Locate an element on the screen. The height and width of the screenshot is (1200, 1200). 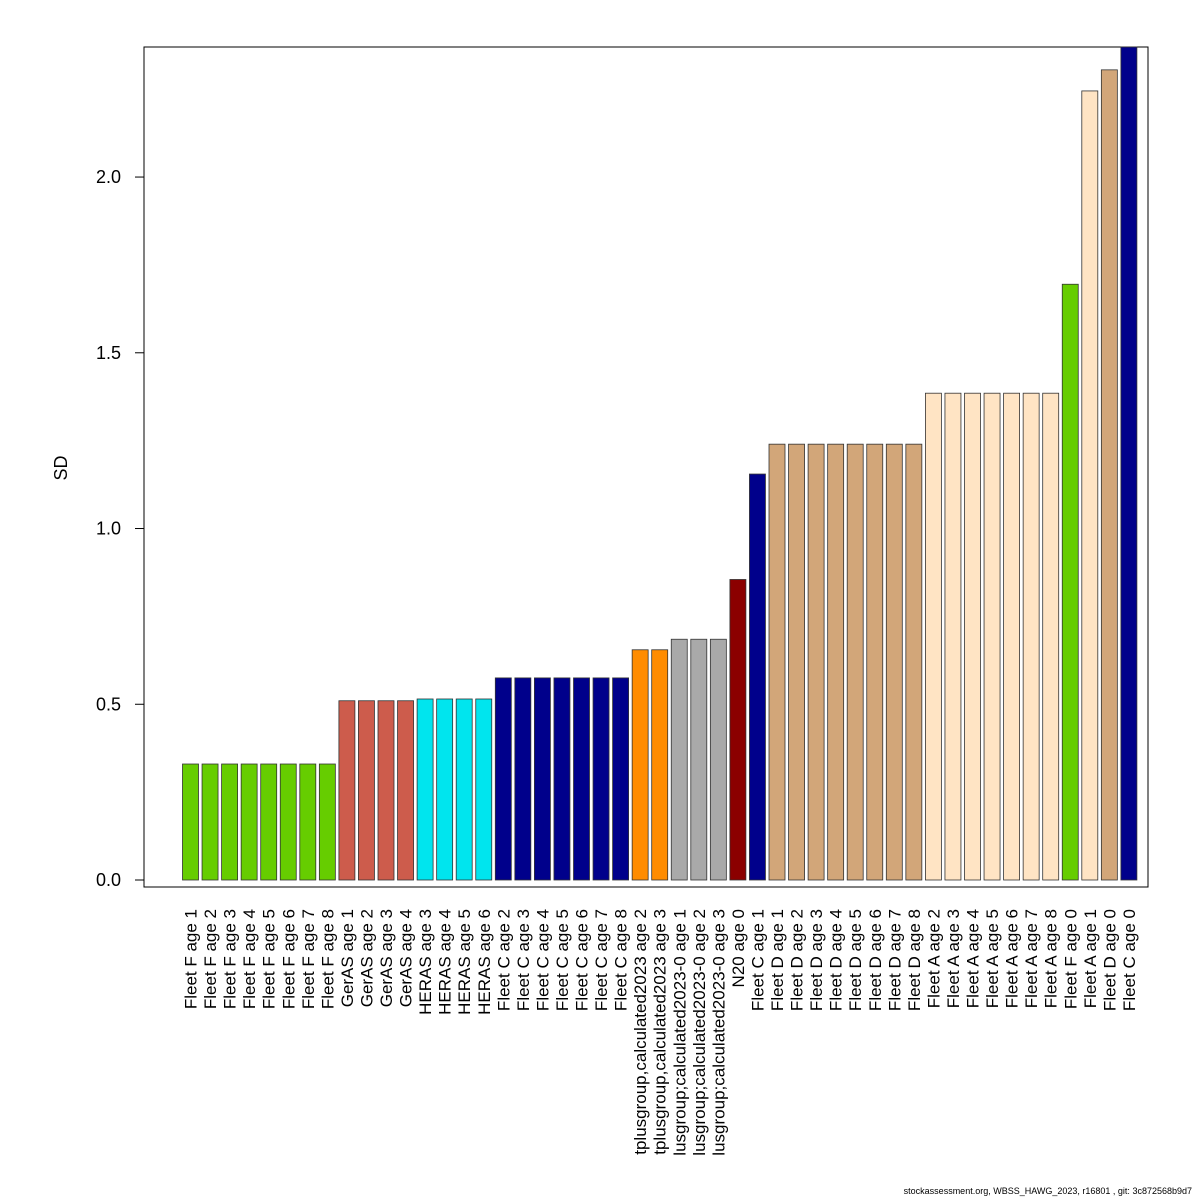
x-tick-label: Fleet C age 4 is located at coordinates (542, 960).